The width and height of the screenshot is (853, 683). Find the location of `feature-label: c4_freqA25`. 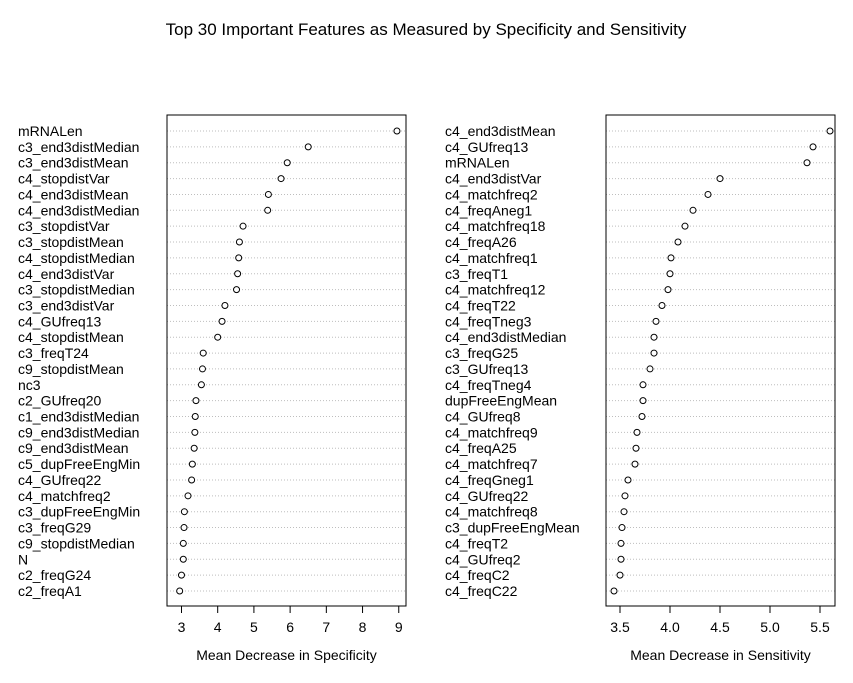

feature-label: c4_freqA25 is located at coordinates (481, 448).